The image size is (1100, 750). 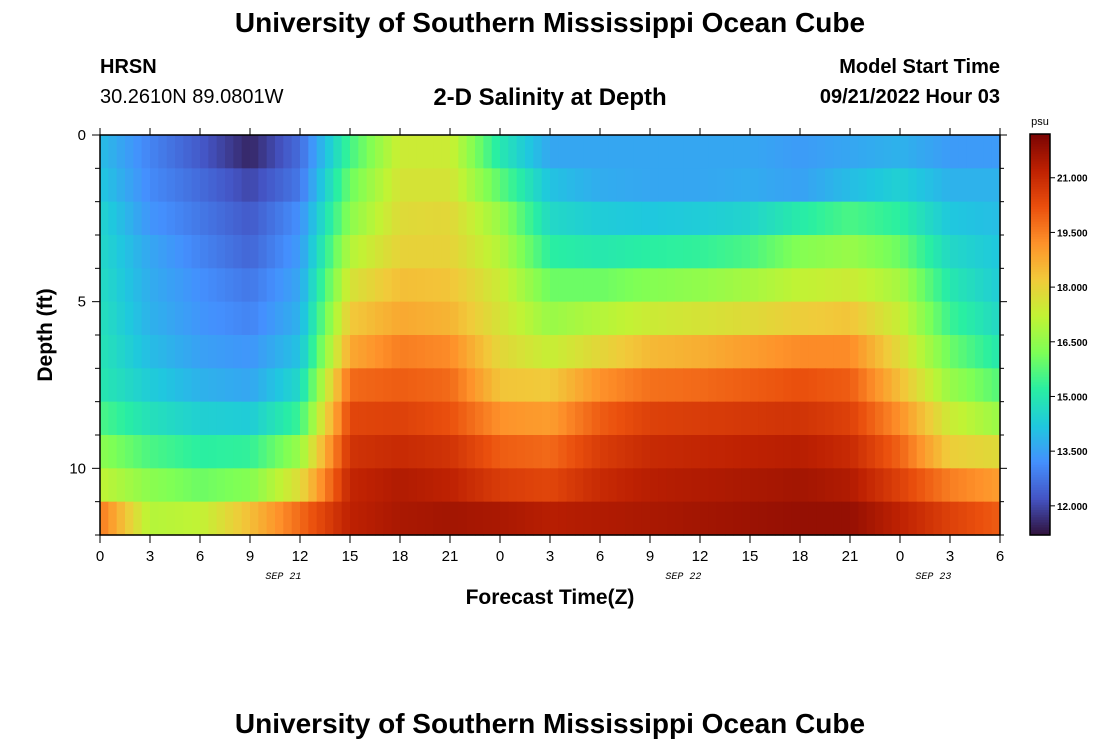 I want to click on x-tick-label: 6, so click(x=600, y=556).